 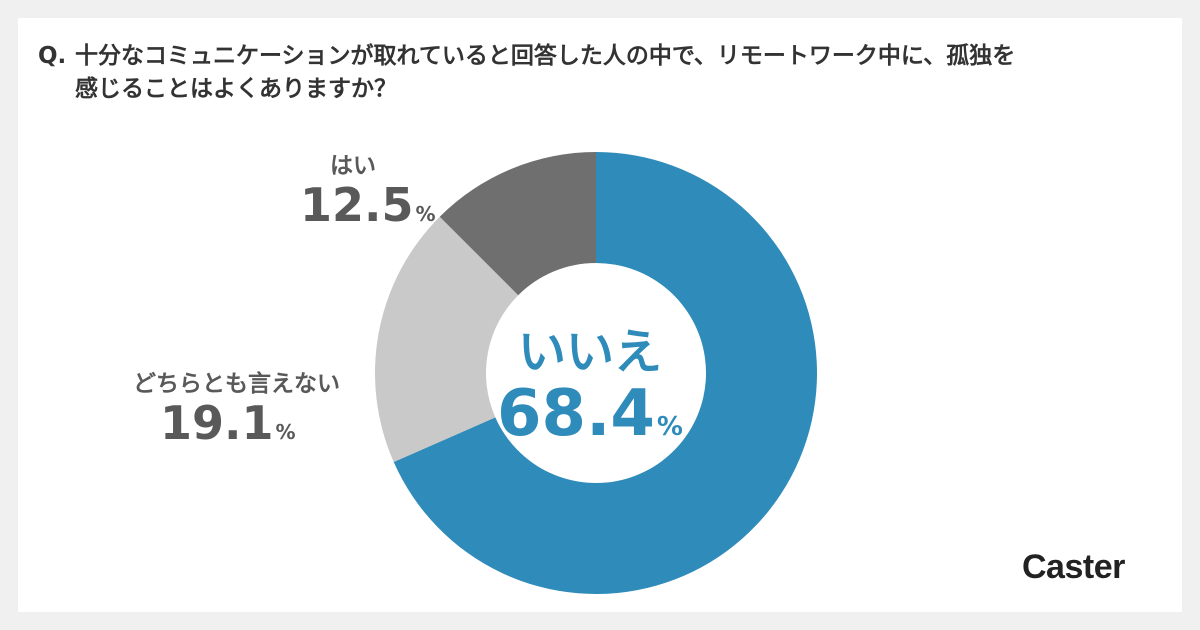 What do you see at coordinates (589, 352) in the screenshot?
I see `label-no-name: いいえ` at bounding box center [589, 352].